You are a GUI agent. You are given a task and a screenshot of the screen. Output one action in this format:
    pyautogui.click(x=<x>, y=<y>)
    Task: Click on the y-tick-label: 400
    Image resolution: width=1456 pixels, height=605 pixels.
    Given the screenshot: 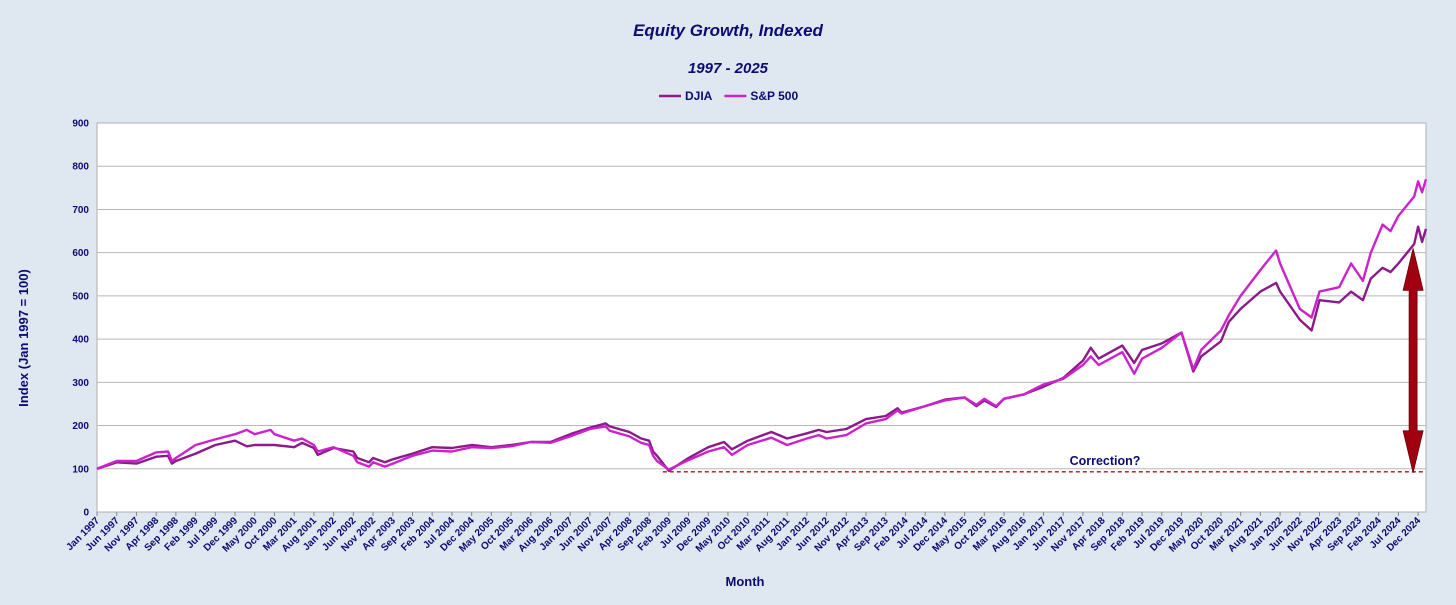 What is the action you would take?
    pyautogui.click(x=80, y=340)
    